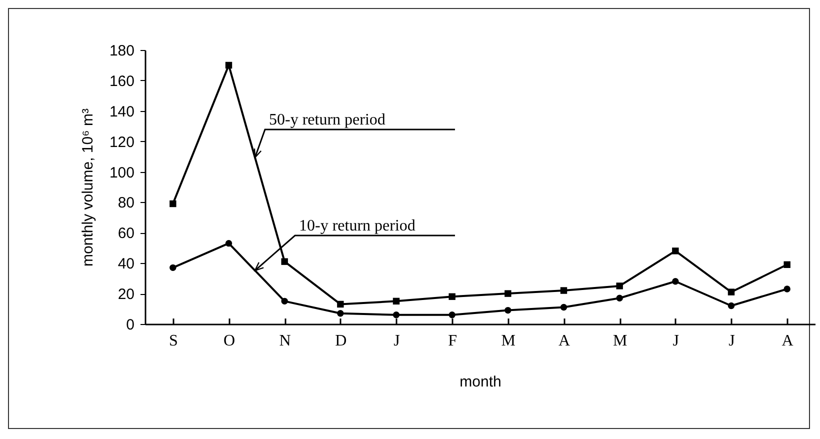  What do you see at coordinates (453, 341) in the screenshot?
I see `x-tick-label: F` at bounding box center [453, 341].